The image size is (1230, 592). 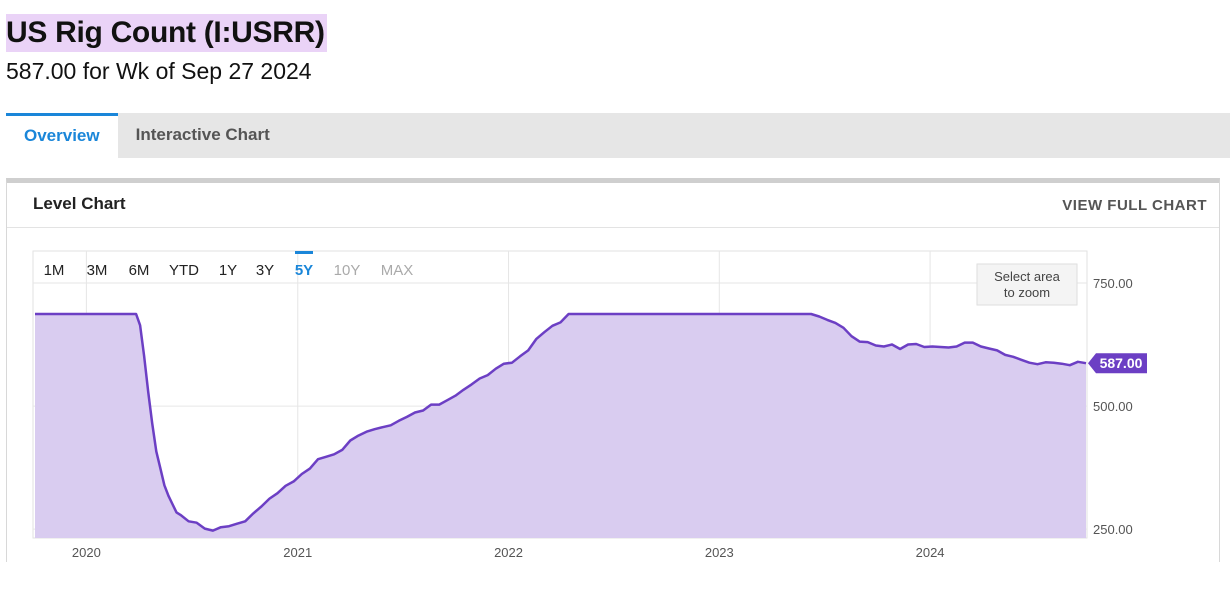 I want to click on y-axis-ticks: 250.00 500.00 750.00, so click(x=1113, y=406).